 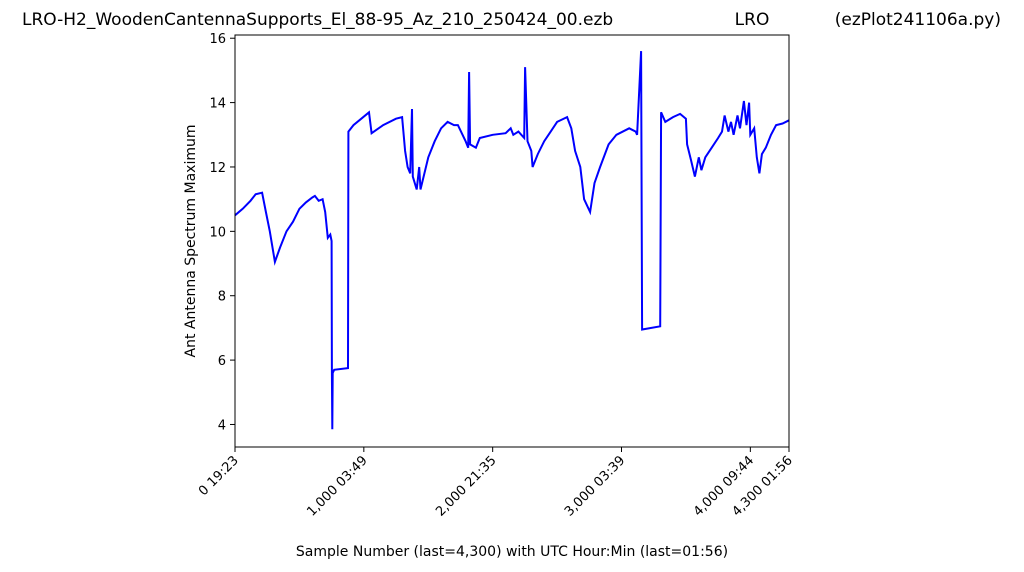 What do you see at coordinates (217, 39) in the screenshot?
I see `y-tick-label: 16` at bounding box center [217, 39].